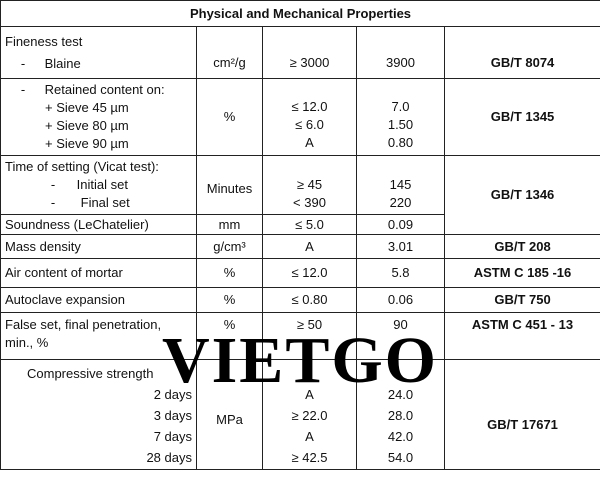 The width and height of the screenshot is (600, 477). Describe the element at coordinates (229, 336) in the screenshot. I see `falseset-unit: %` at that location.